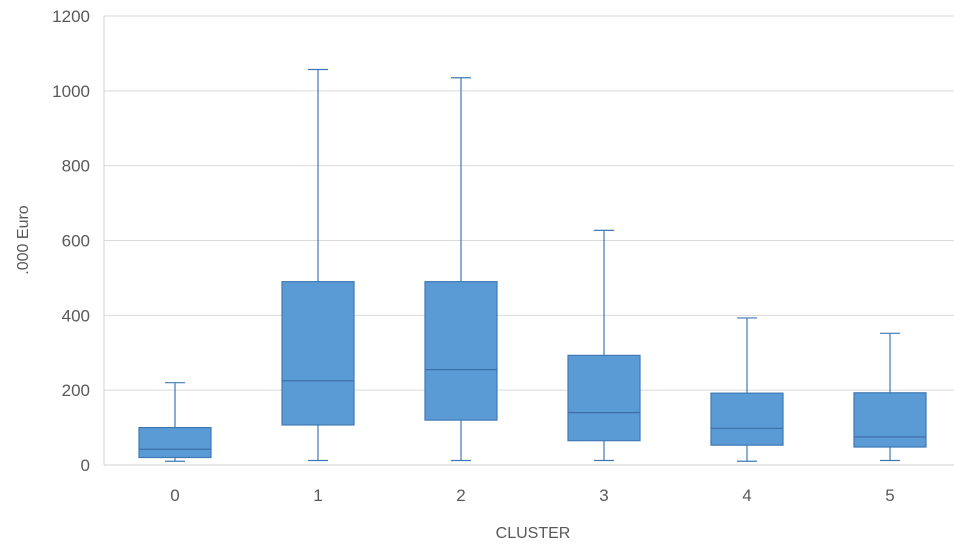  I want to click on x-axis-ticks: 0 1 2 3 4 5, so click(532, 495).